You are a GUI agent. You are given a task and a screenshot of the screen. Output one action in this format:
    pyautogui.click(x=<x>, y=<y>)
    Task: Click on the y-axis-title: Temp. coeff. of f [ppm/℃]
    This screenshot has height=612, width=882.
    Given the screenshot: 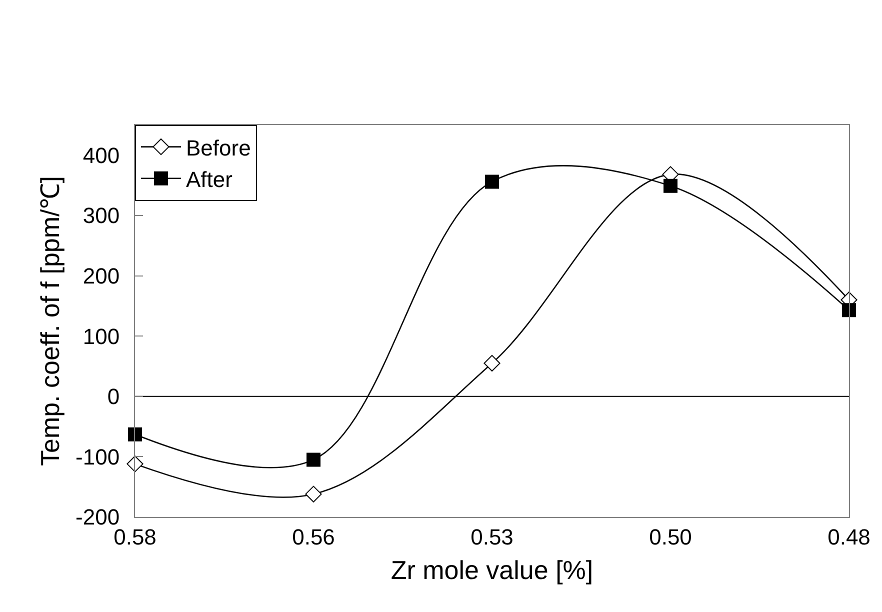 What is the action you would take?
    pyautogui.click(x=49, y=321)
    